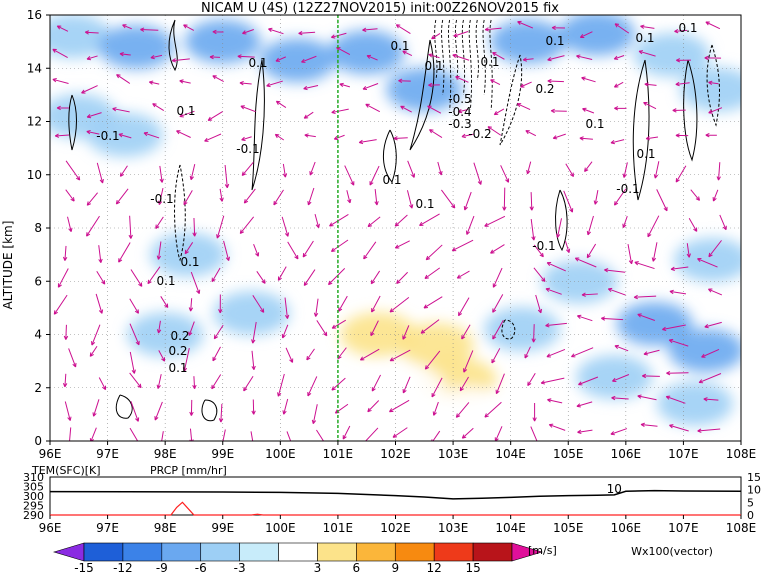 The height and width of the screenshot is (575, 767). Describe the element at coordinates (179, 336) in the screenshot. I see `contour-label: 0.2` at that location.